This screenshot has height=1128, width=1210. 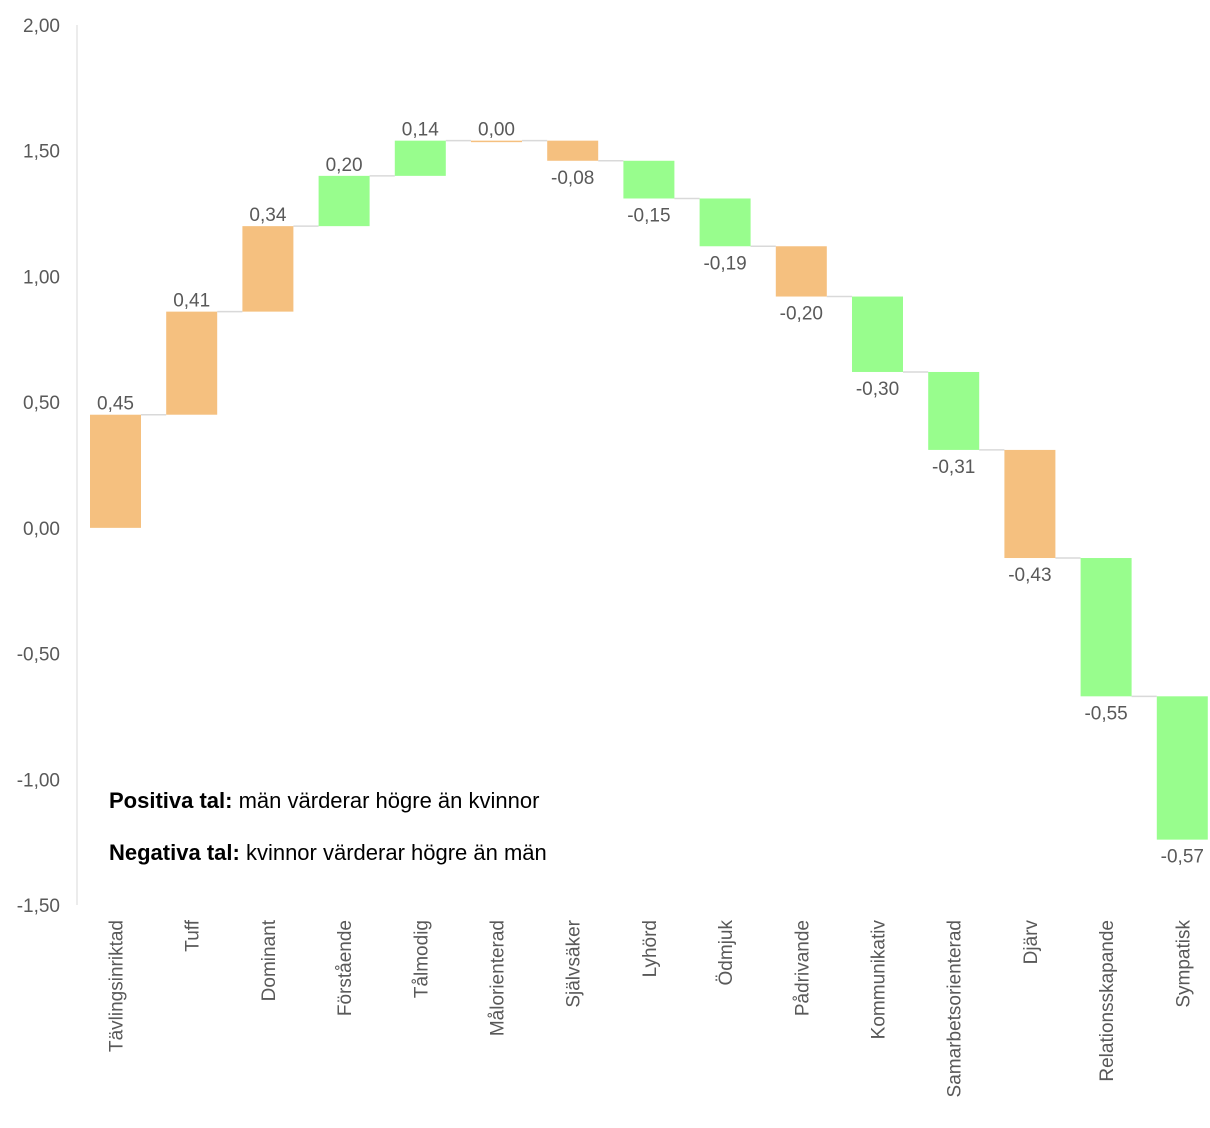 What do you see at coordinates (267, 215) in the screenshot?
I see `data-label: 0,34` at bounding box center [267, 215].